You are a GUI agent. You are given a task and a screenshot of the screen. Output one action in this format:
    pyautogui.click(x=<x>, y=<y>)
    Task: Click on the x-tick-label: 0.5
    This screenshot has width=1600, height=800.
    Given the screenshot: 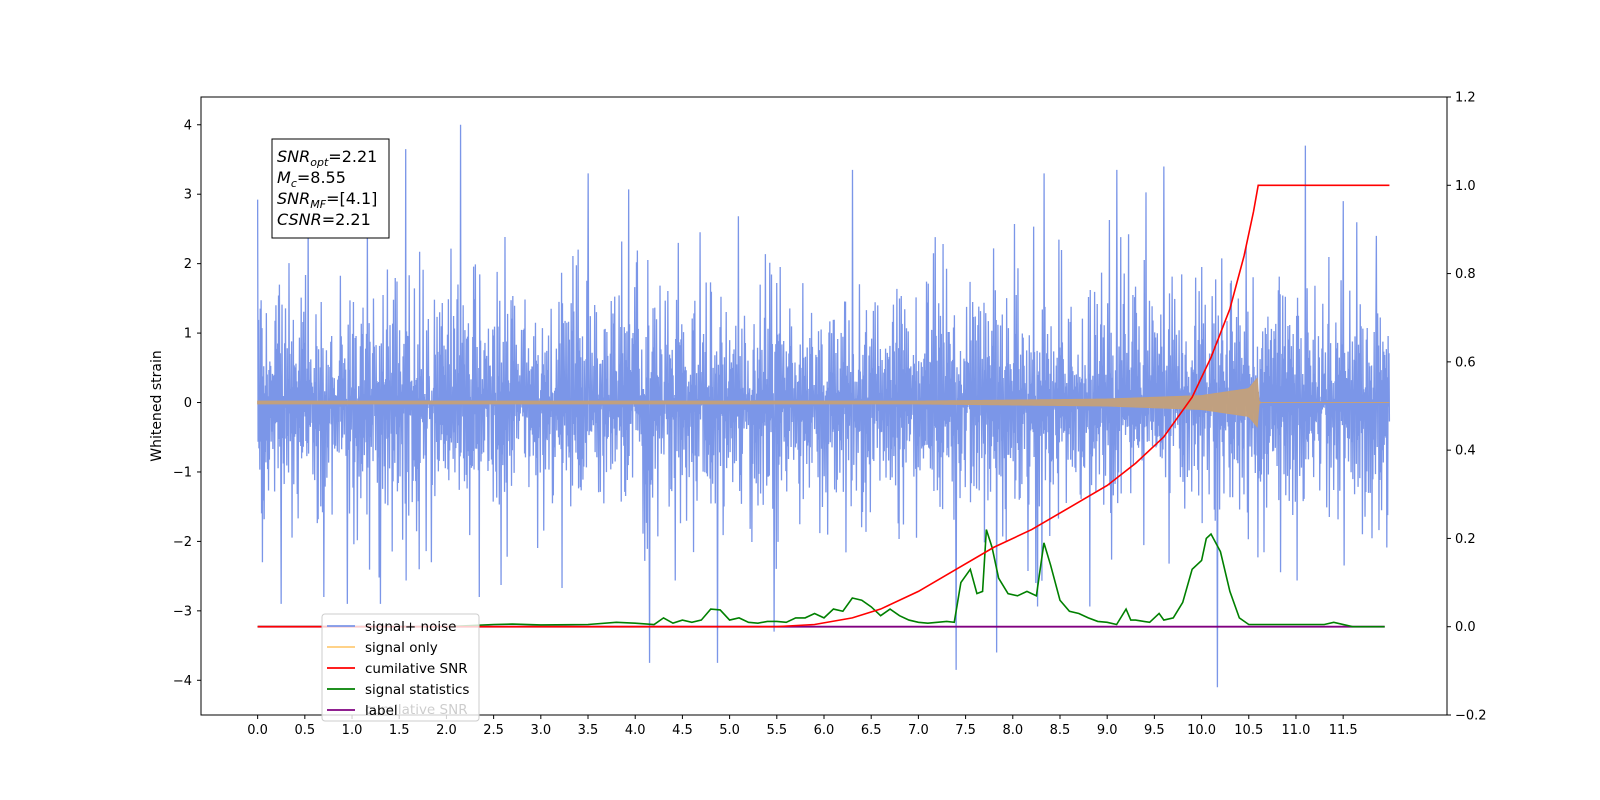 What is the action you would take?
    pyautogui.click(x=304, y=730)
    